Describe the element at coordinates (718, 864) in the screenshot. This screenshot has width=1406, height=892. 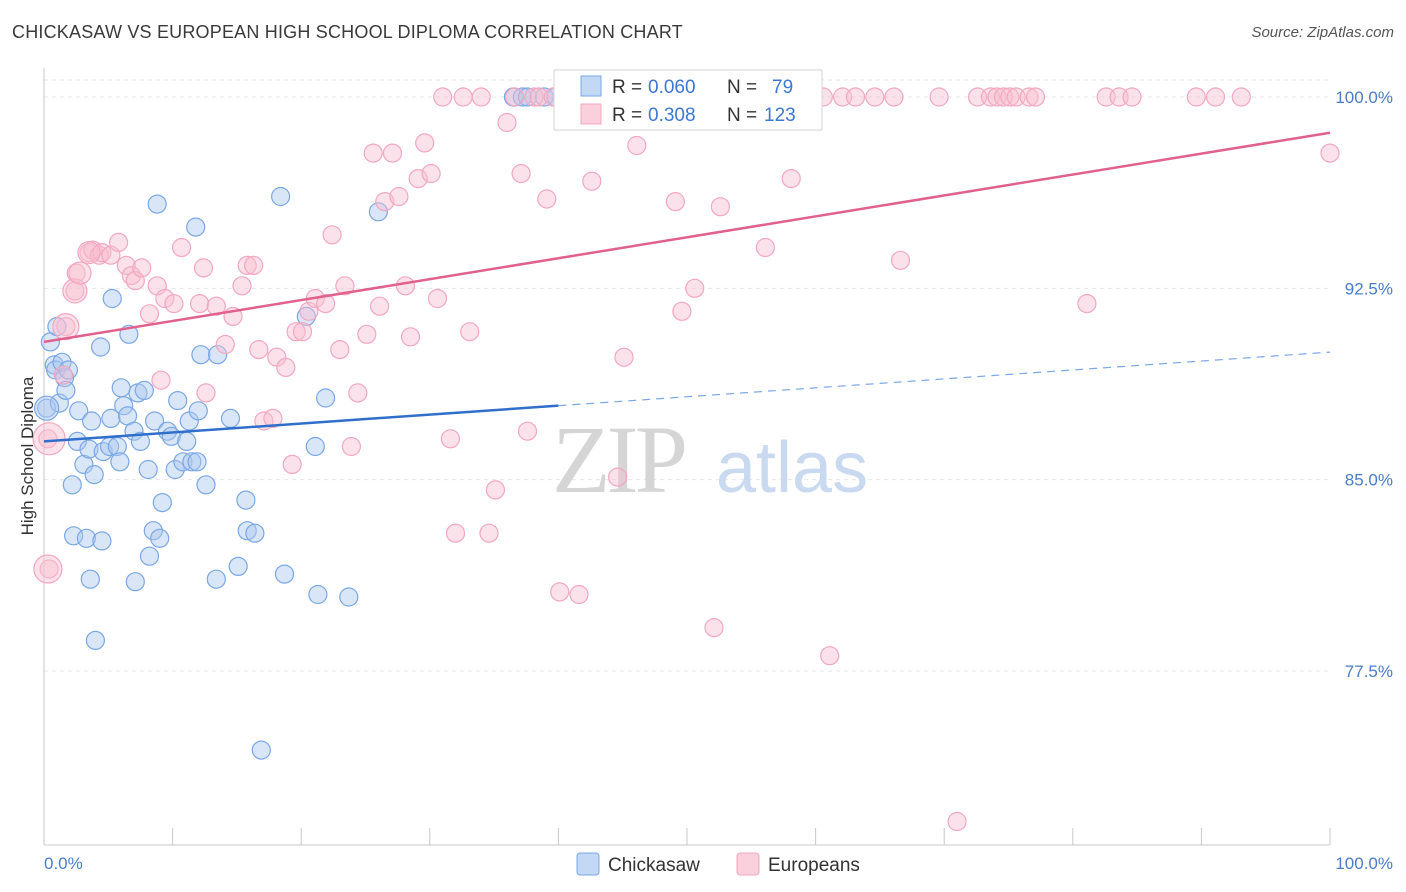
I see `series-legend: Chickasaw Europeans` at that location.